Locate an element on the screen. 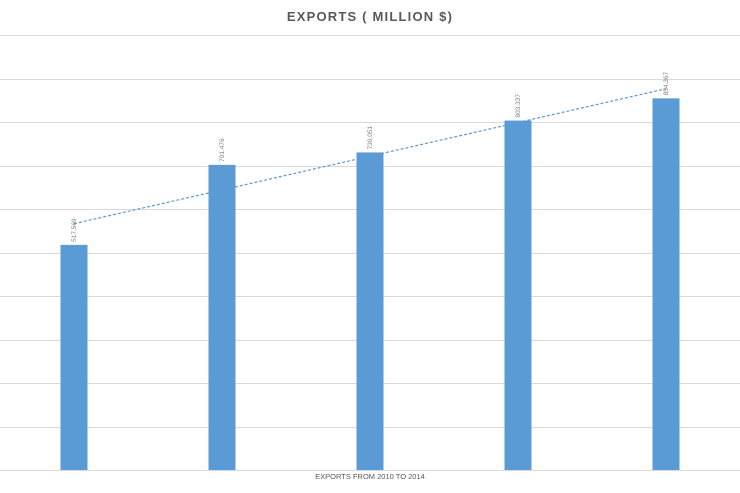  data-label-0: 517.569 is located at coordinates (74, 230).